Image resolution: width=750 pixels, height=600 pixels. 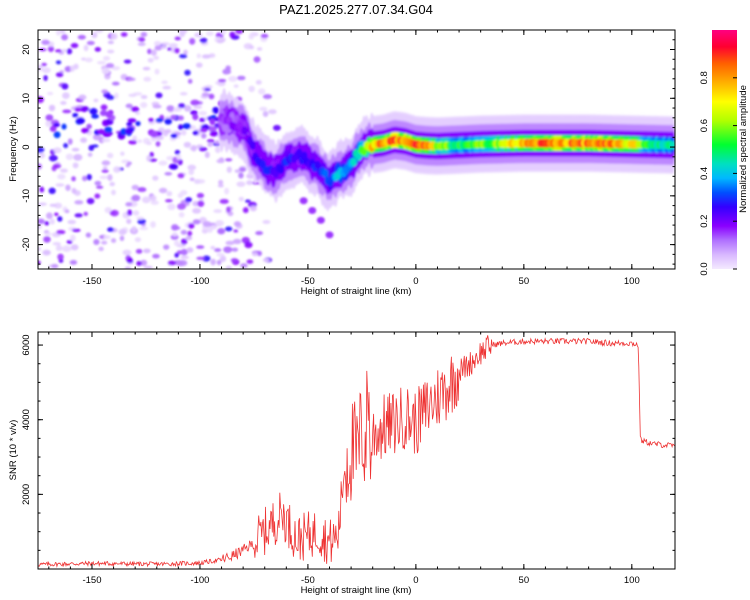 What do you see at coordinates (26, 245) in the screenshot?
I see `spectrogram-y-tick-label: -20` at bounding box center [26, 245].